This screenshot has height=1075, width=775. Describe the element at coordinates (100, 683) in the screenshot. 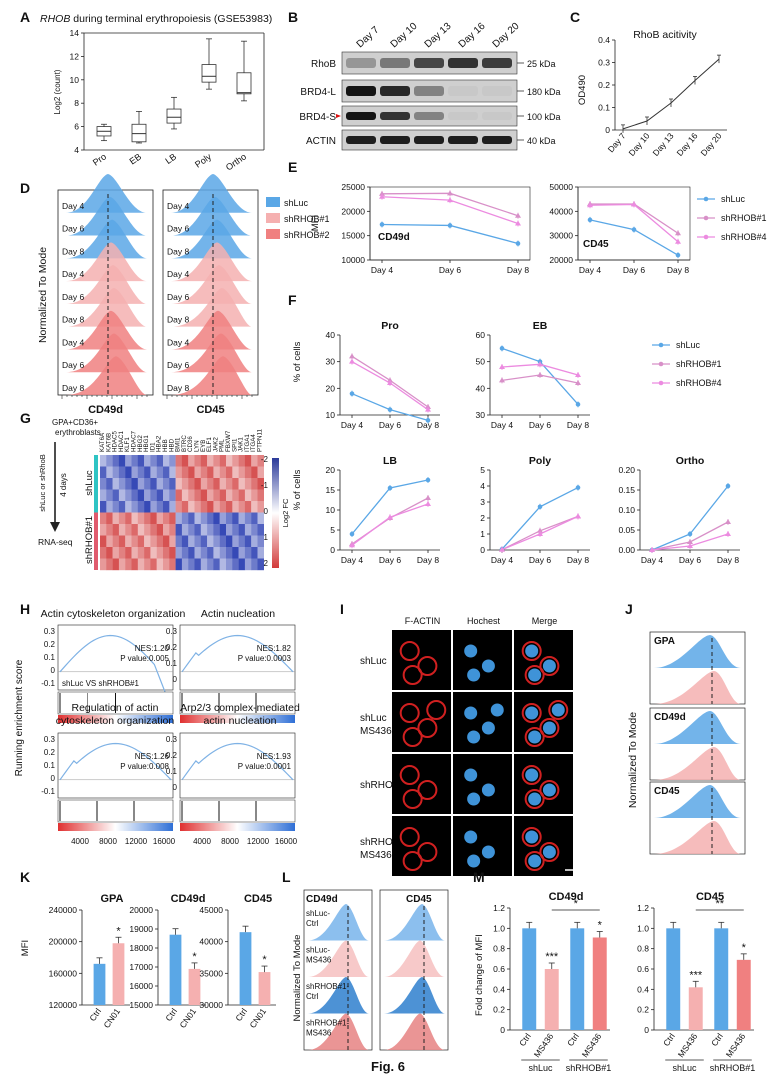

I see `gsea-compare-label: shLuc VS shRHOB#1` at that location.